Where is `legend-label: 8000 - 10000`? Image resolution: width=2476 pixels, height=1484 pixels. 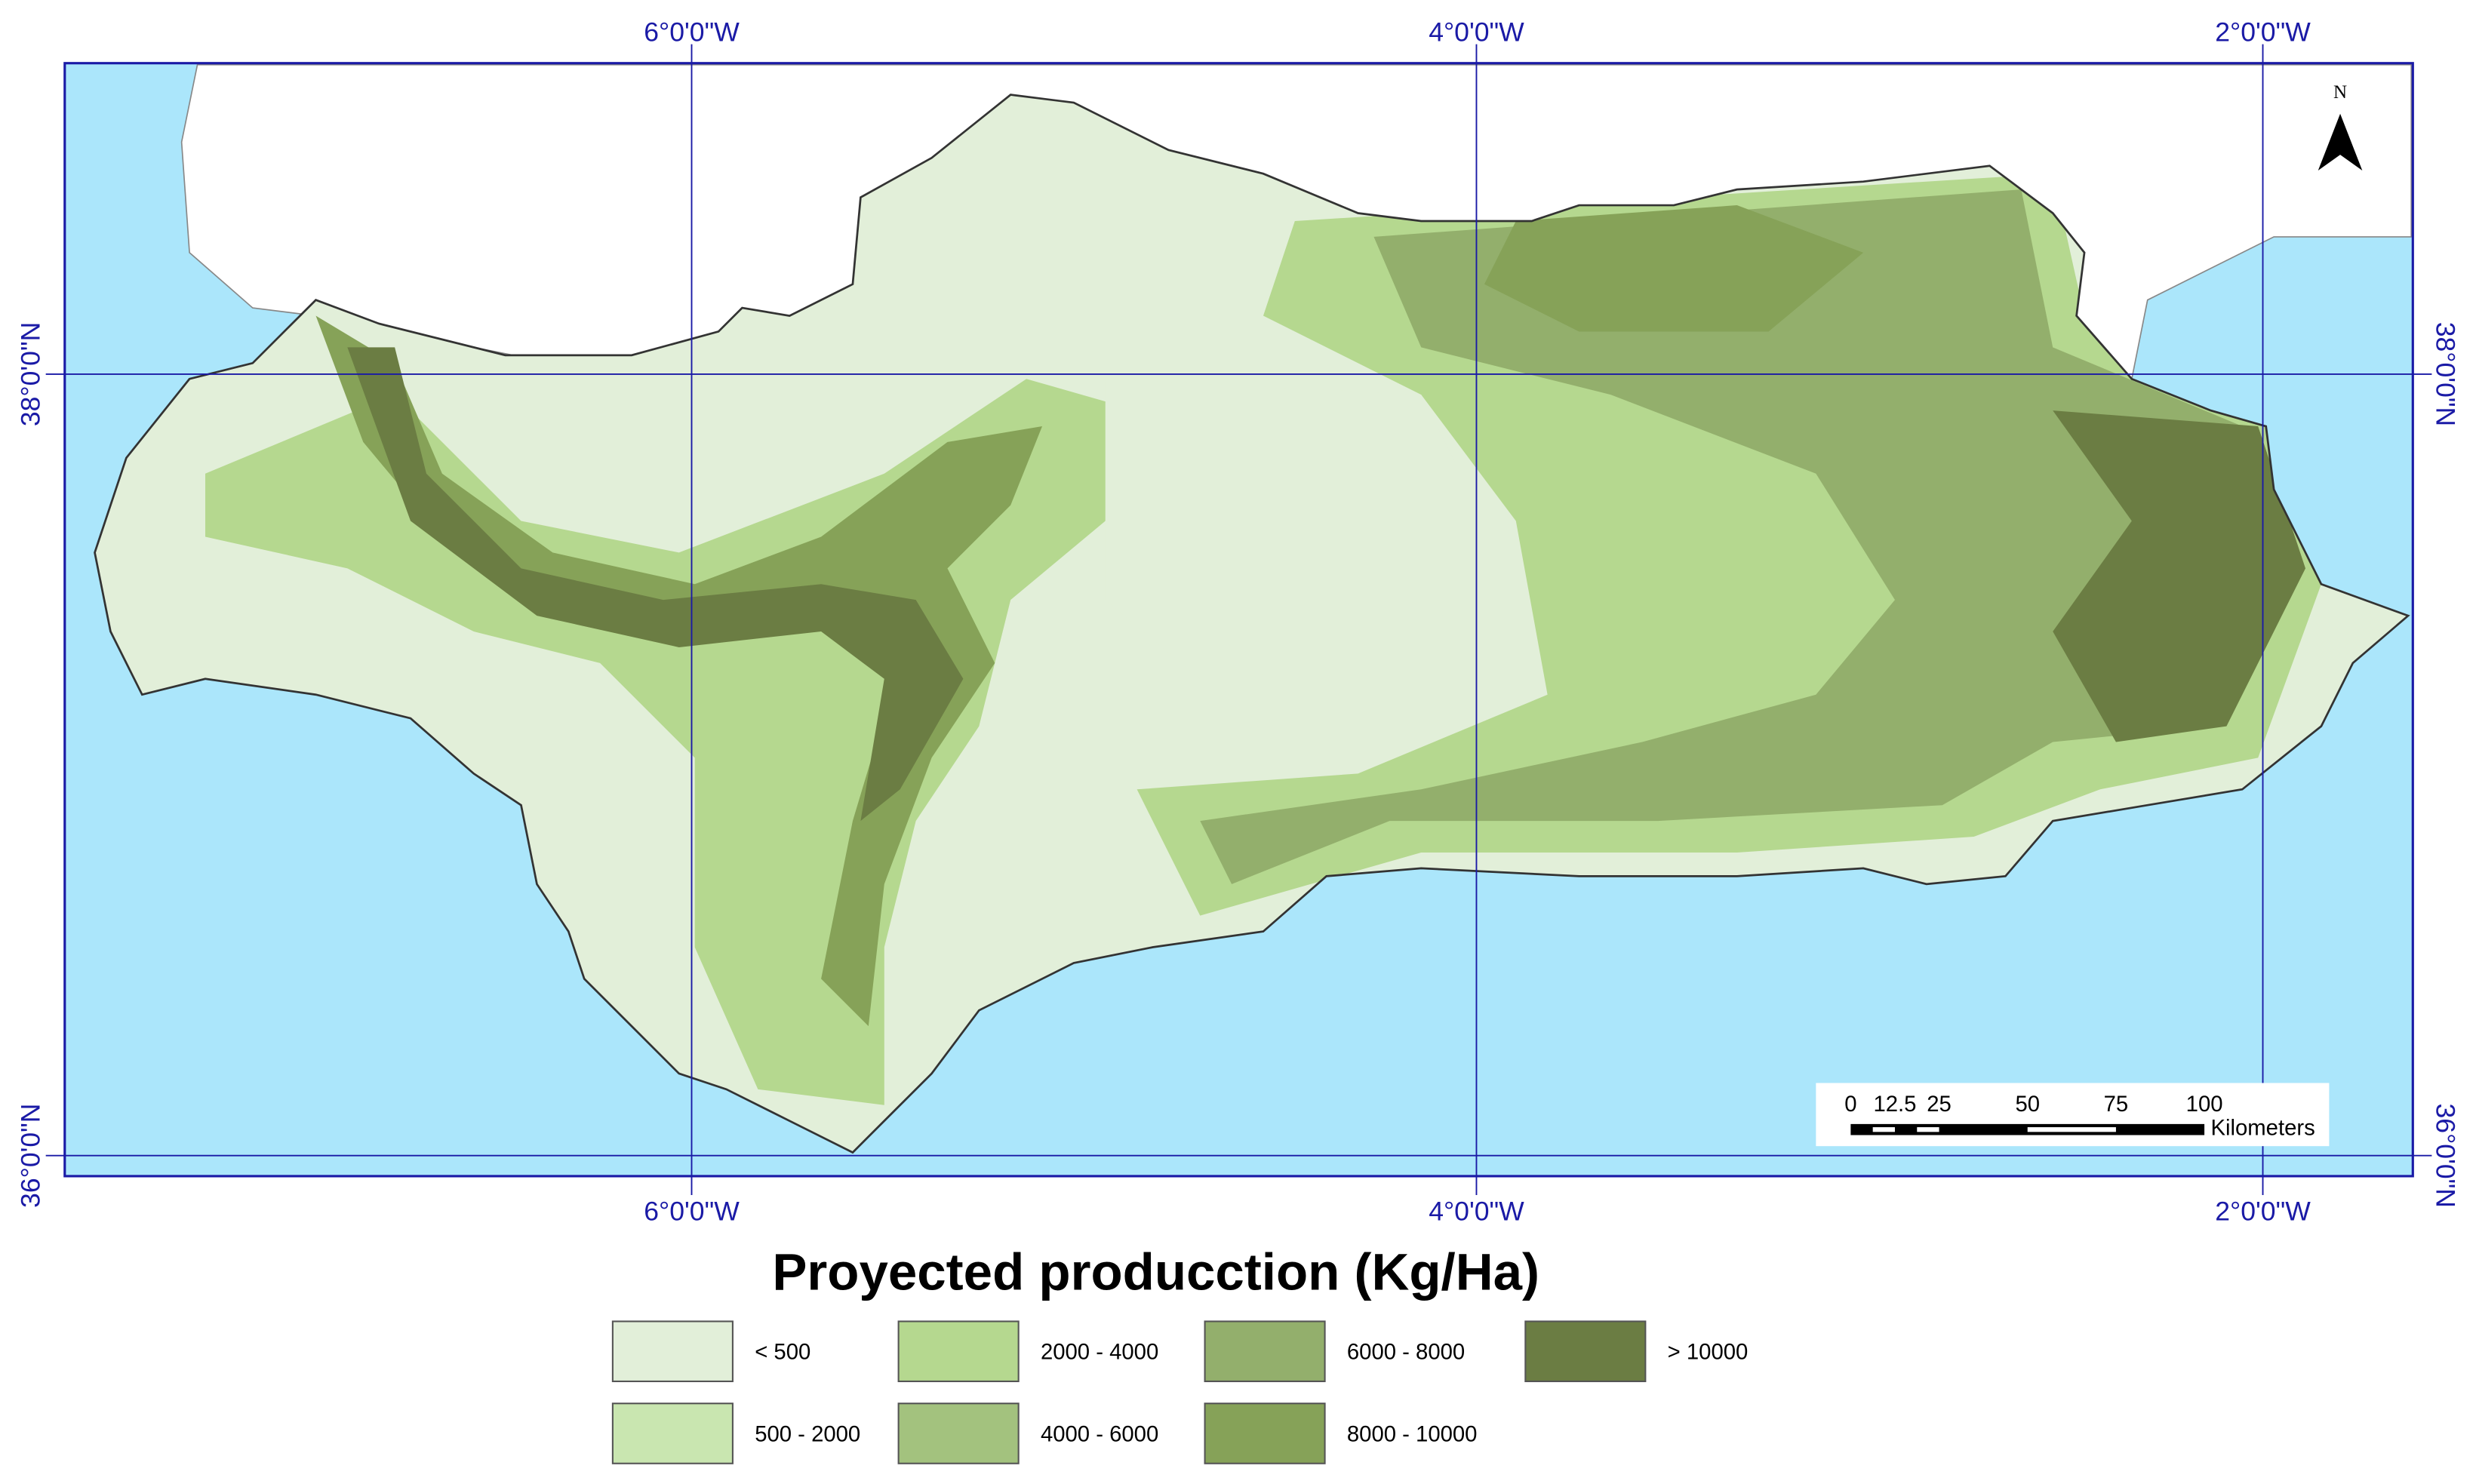 legend-label: 8000 - 10000 is located at coordinates (1412, 1433).